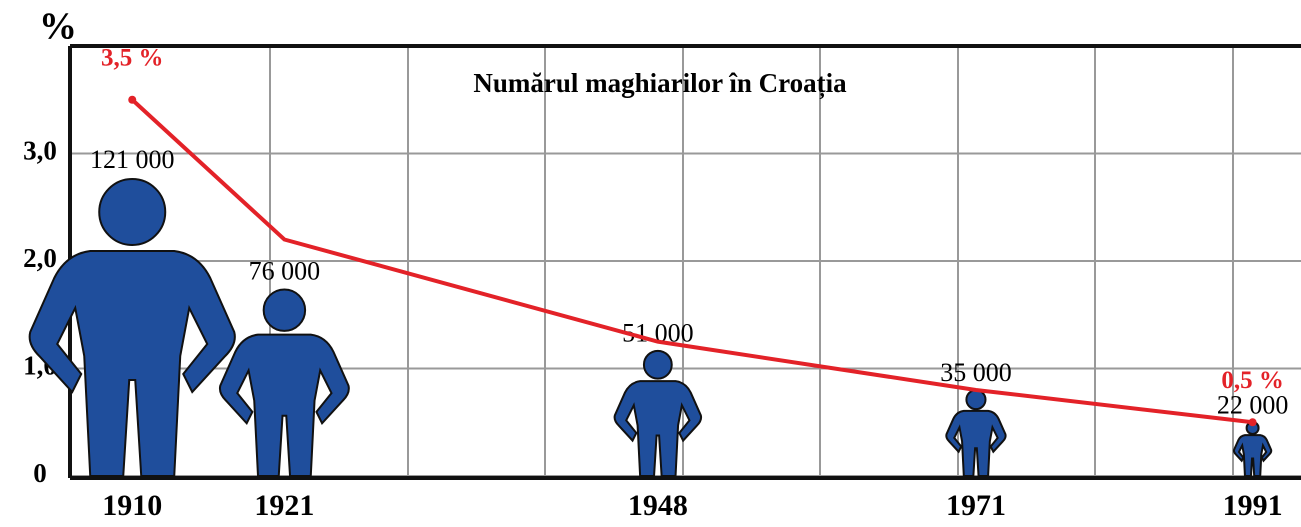 The height and width of the screenshot is (527, 1301). What do you see at coordinates (132, 57) in the screenshot?
I see `data-label: 3,5 %` at bounding box center [132, 57].